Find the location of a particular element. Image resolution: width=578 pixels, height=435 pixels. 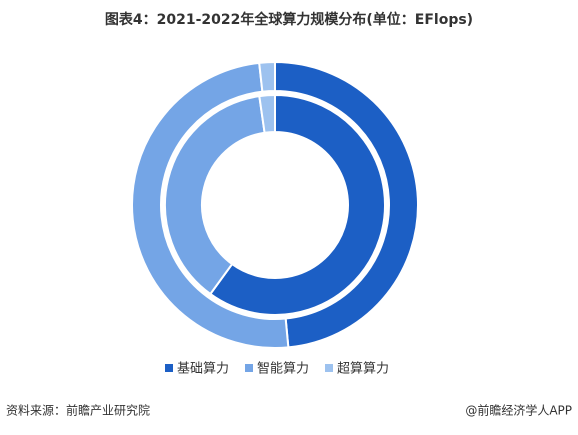

legend: 基础算力 智能算力 超算算力 is located at coordinates (277, 369).